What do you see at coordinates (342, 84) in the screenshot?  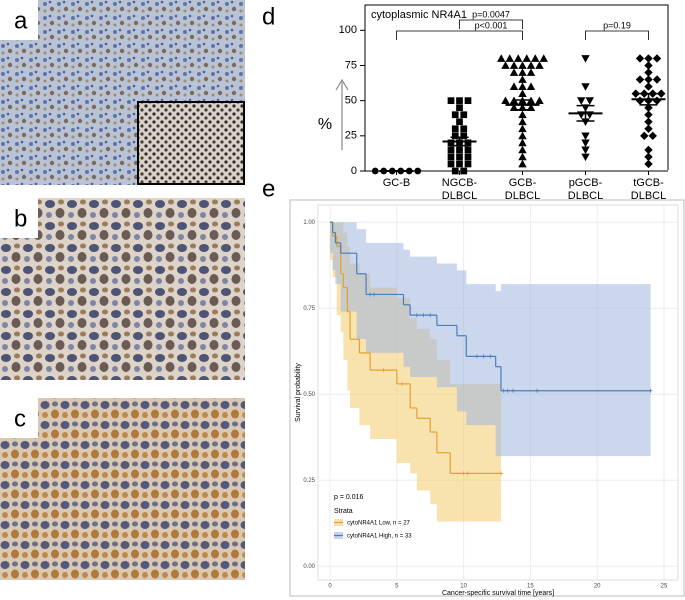 I see `arrowhead` at bounding box center [342, 84].